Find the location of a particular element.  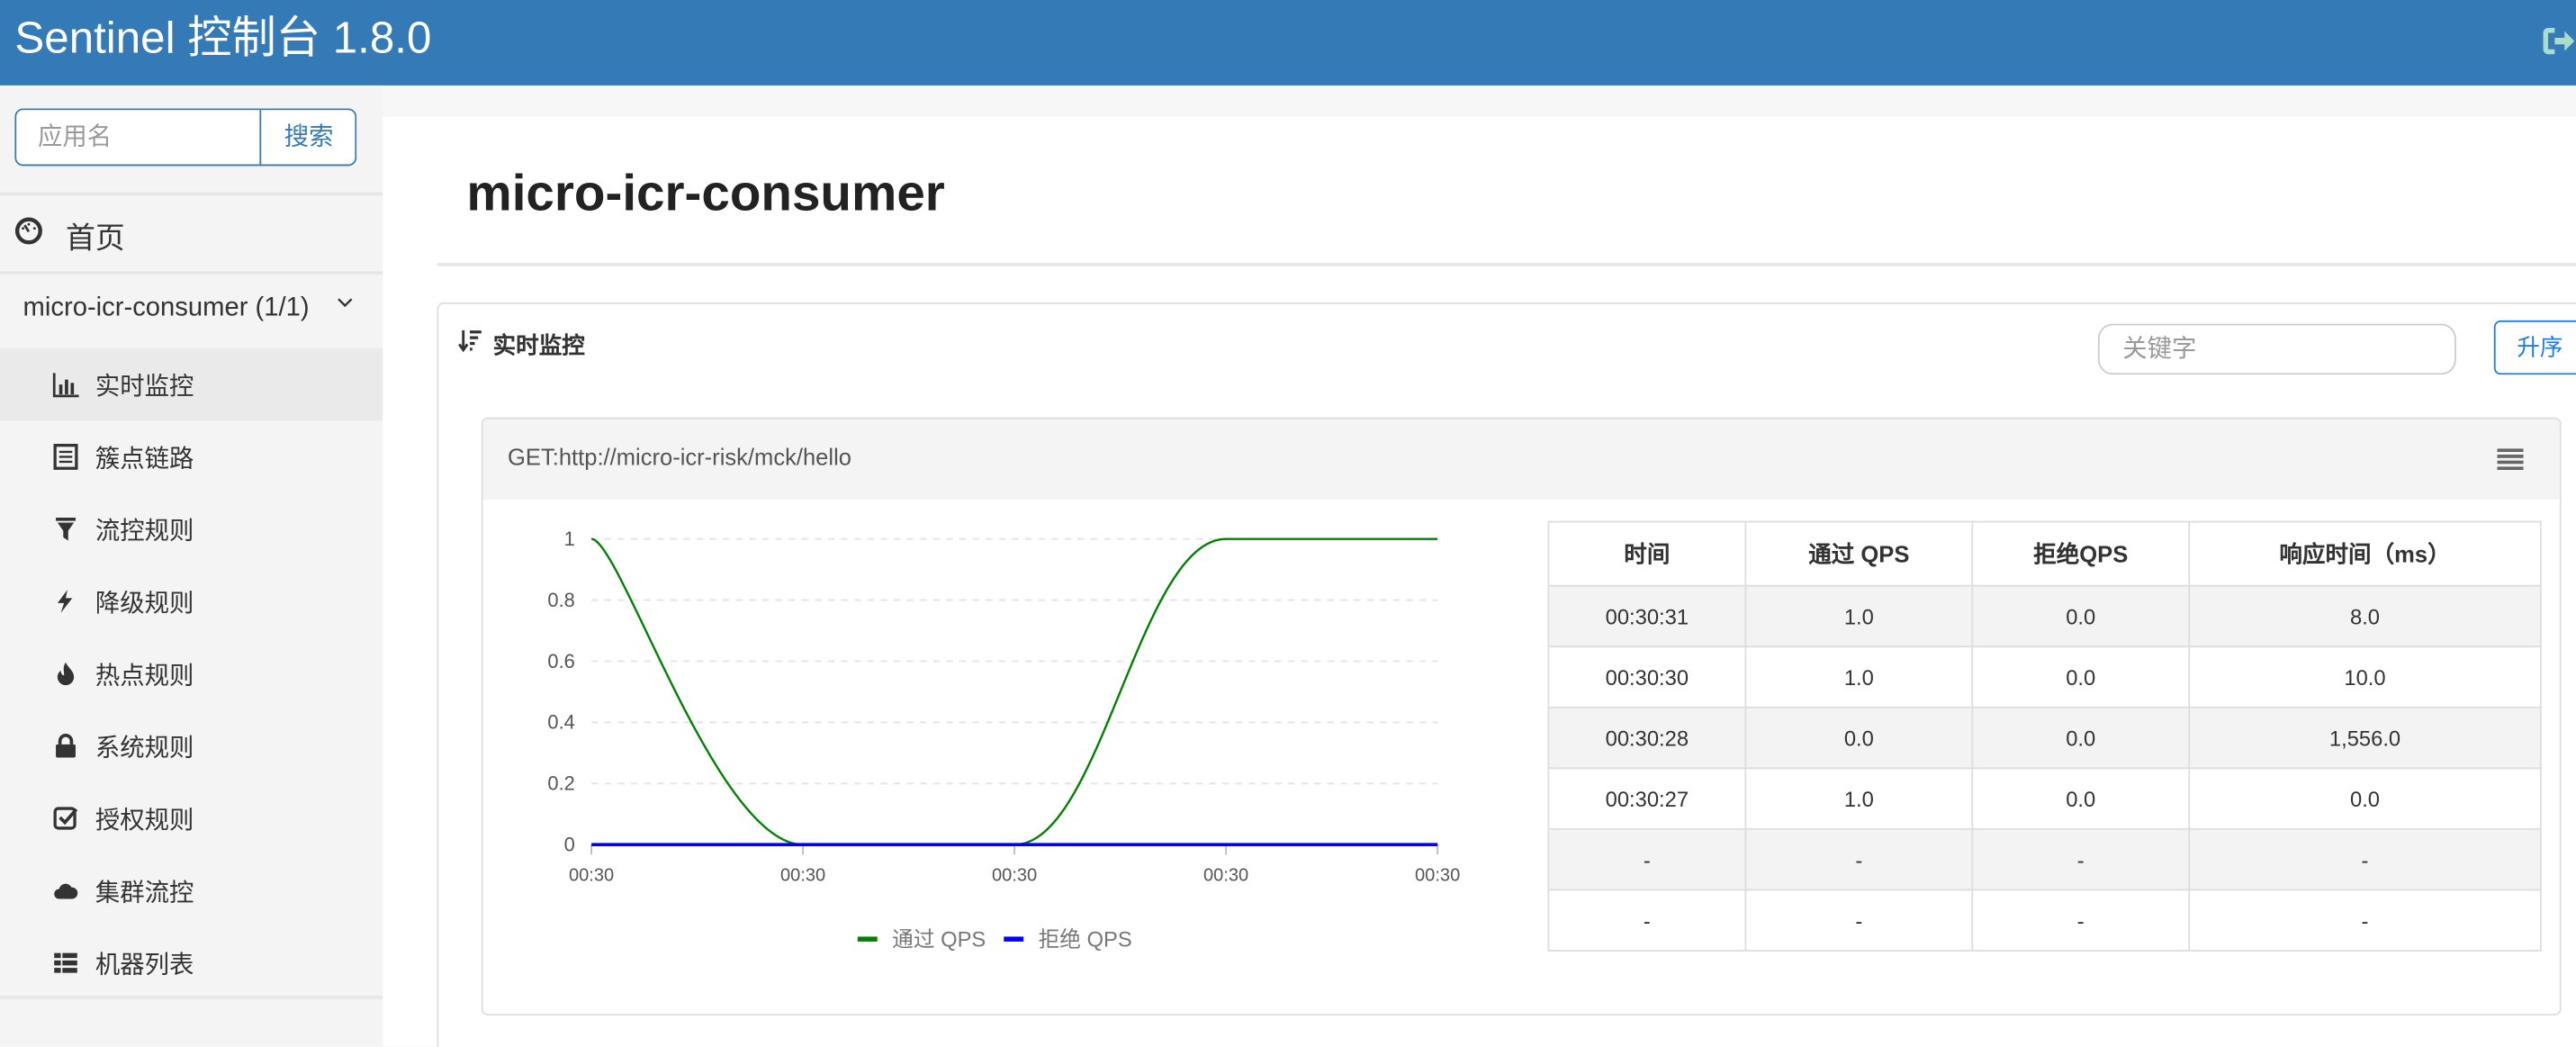

sidebar-divider is located at coordinates (191, 998).